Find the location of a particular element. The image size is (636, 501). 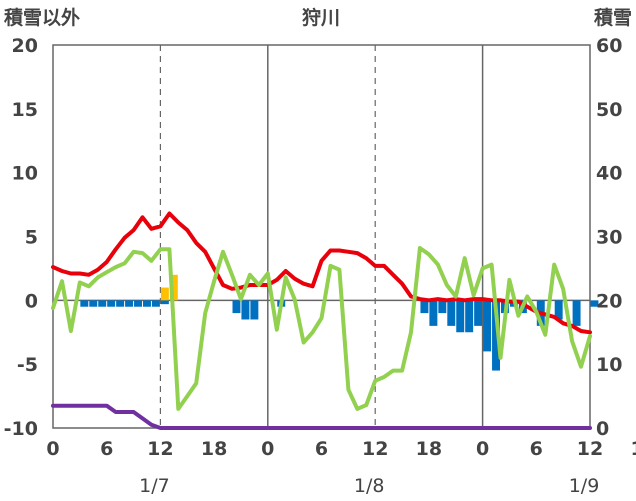

right-tick-label: 30 is located at coordinates (609, 238).